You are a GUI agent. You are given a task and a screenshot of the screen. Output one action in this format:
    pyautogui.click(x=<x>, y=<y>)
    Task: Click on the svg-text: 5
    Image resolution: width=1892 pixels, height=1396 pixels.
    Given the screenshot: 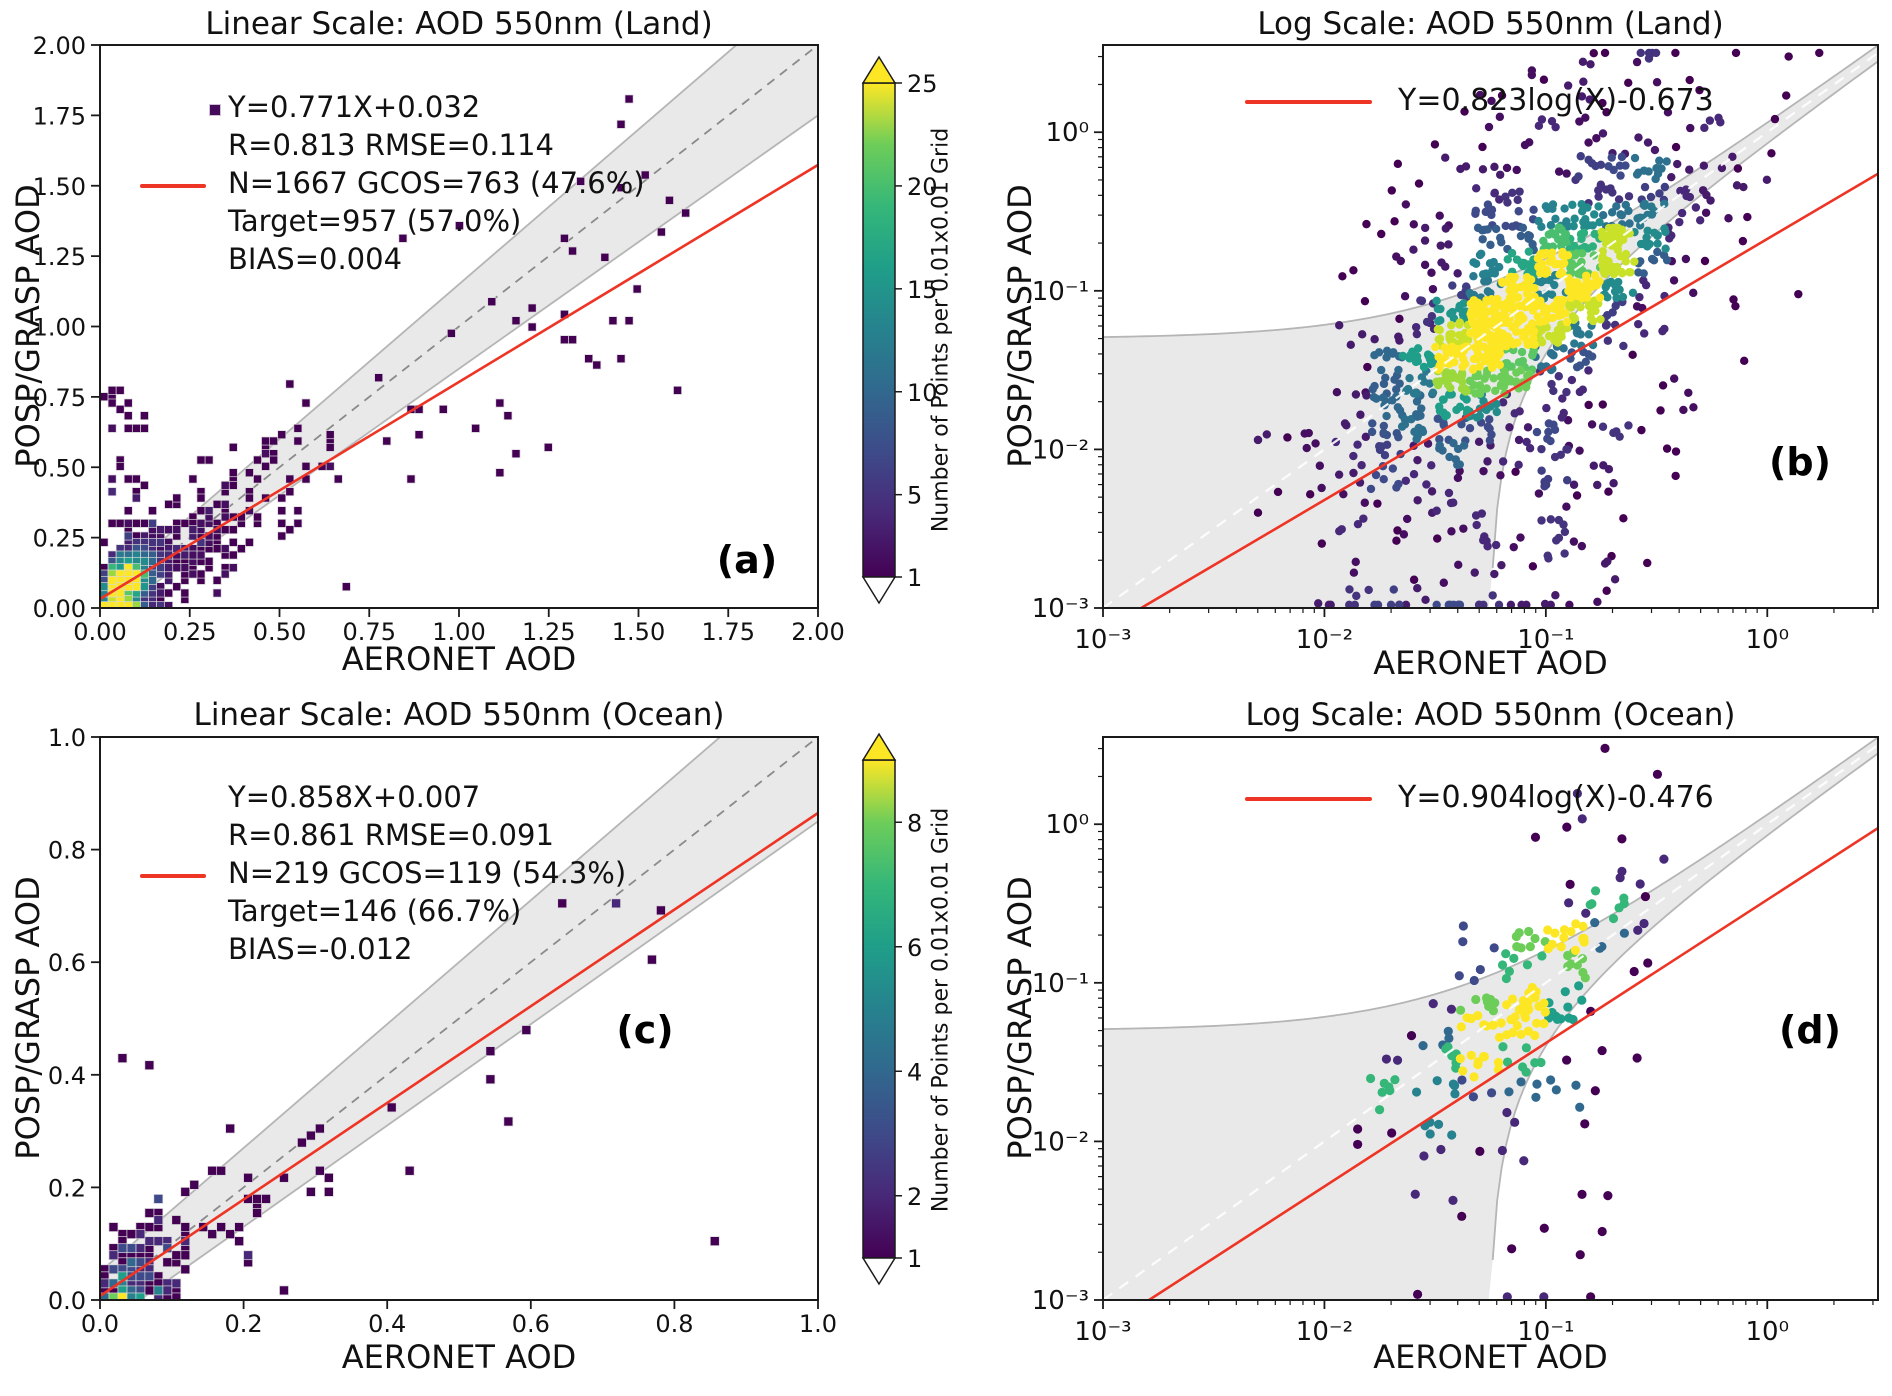 What is the action you would take?
    pyautogui.click(x=914, y=496)
    